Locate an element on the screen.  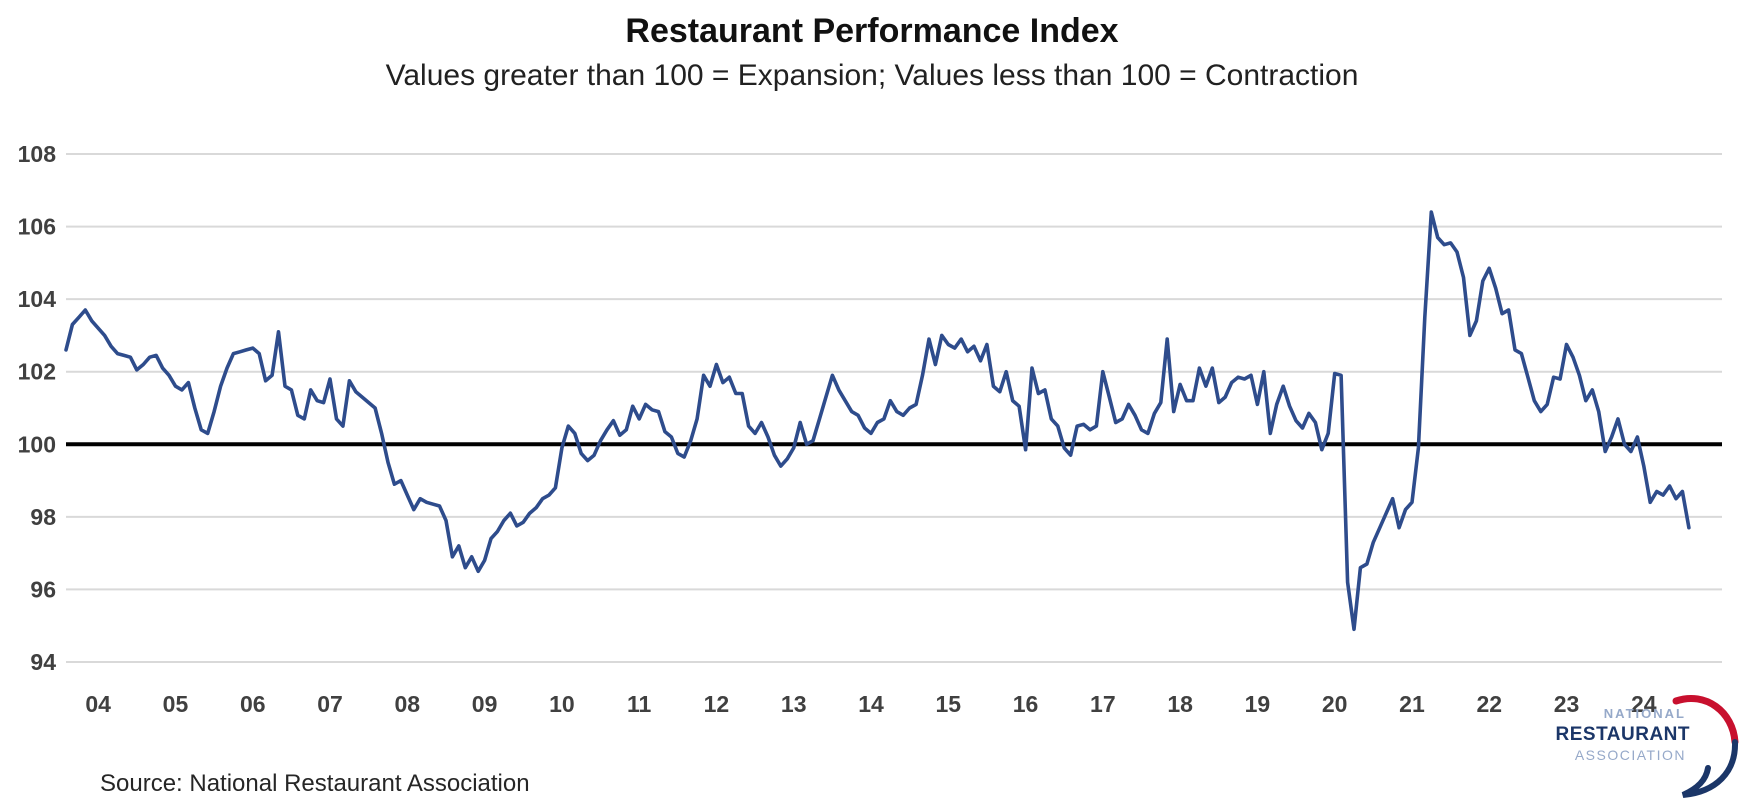
logo-swoosh-navy-arc is located at coordinates (1710, 768).